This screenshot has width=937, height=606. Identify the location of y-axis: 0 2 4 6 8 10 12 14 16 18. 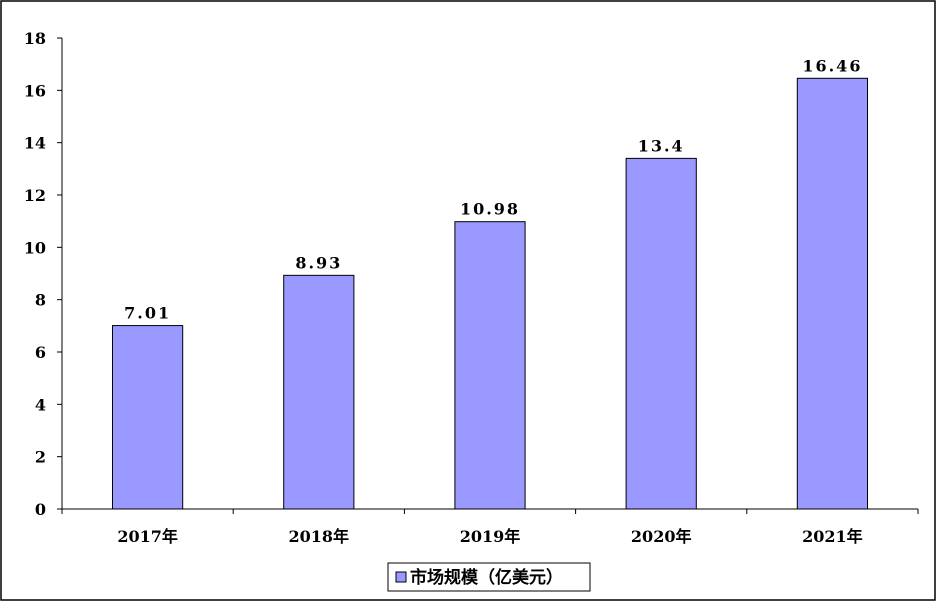
(43, 274).